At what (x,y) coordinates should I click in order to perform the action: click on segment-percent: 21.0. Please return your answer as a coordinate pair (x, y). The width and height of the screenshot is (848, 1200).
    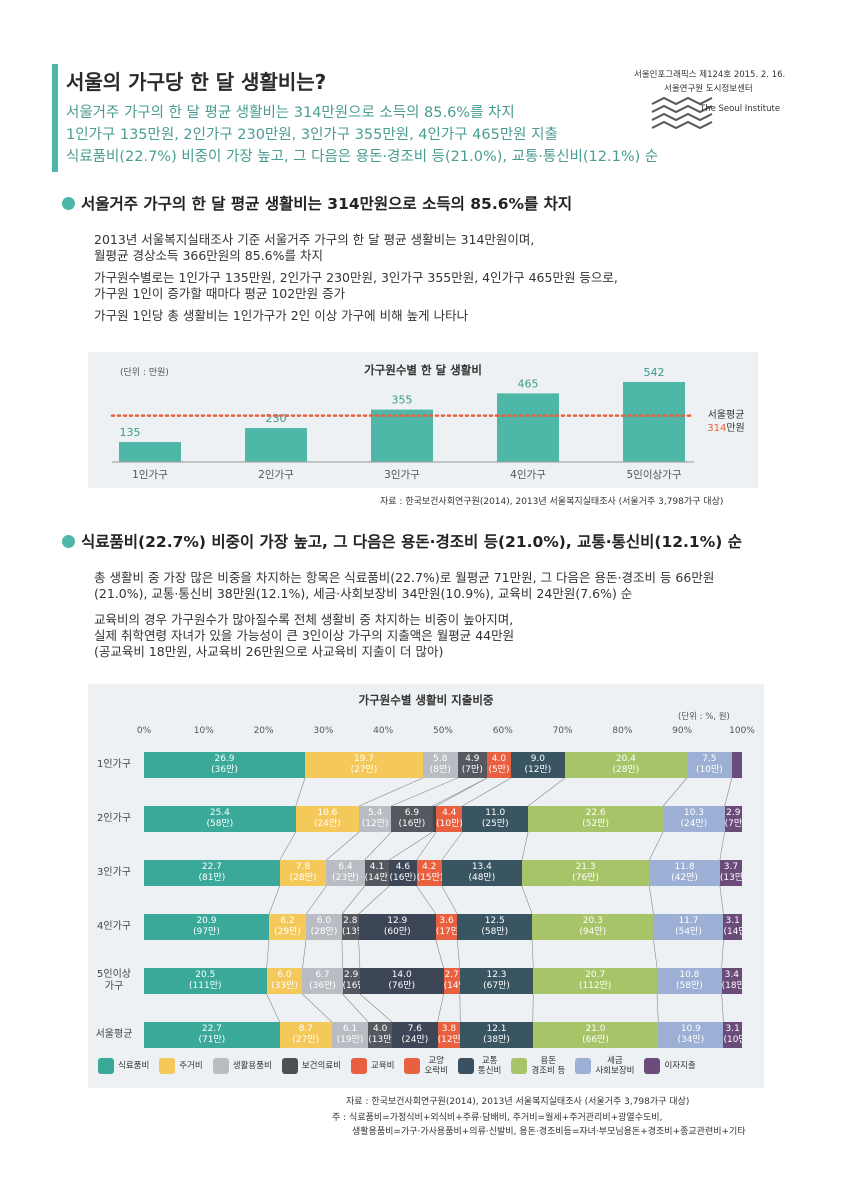
    Looking at the image, I should click on (595, 1029).